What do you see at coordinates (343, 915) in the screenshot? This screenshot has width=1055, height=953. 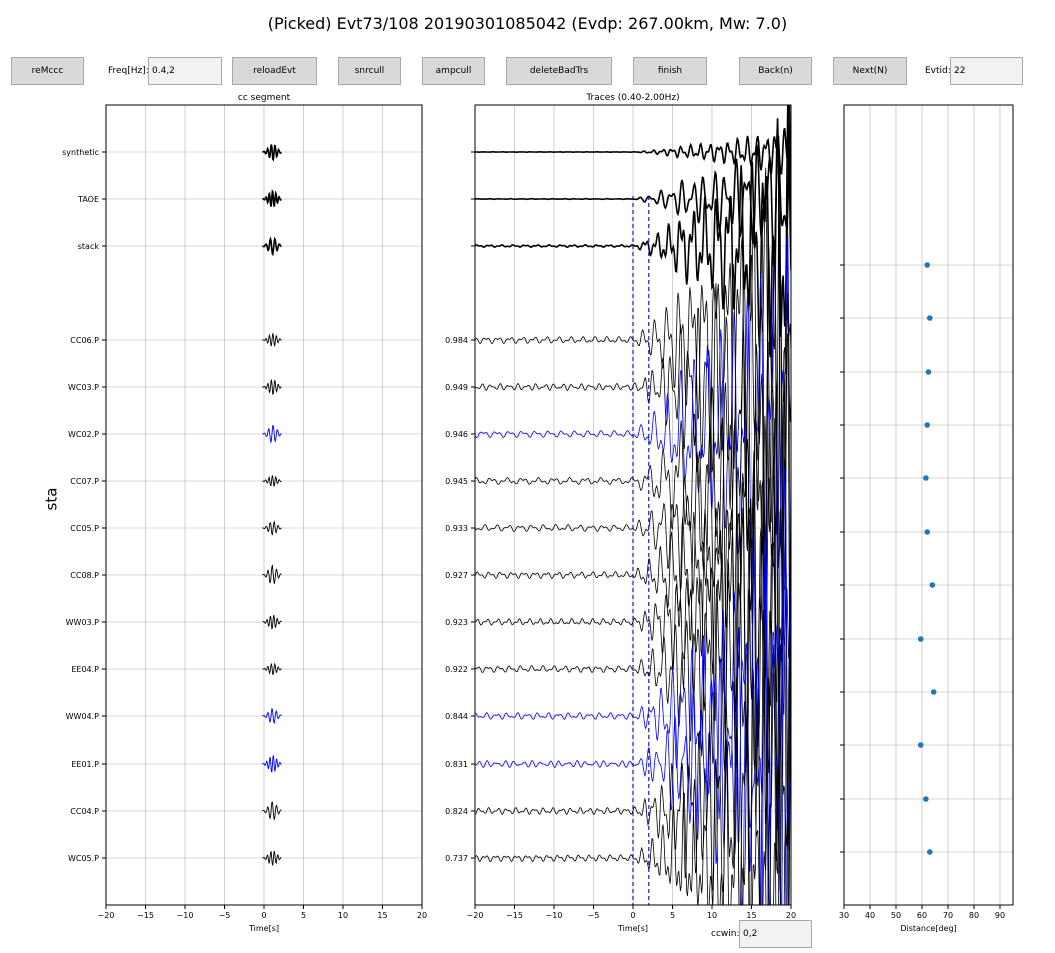 I see `cc-segment-xtick-label: 10` at bounding box center [343, 915].